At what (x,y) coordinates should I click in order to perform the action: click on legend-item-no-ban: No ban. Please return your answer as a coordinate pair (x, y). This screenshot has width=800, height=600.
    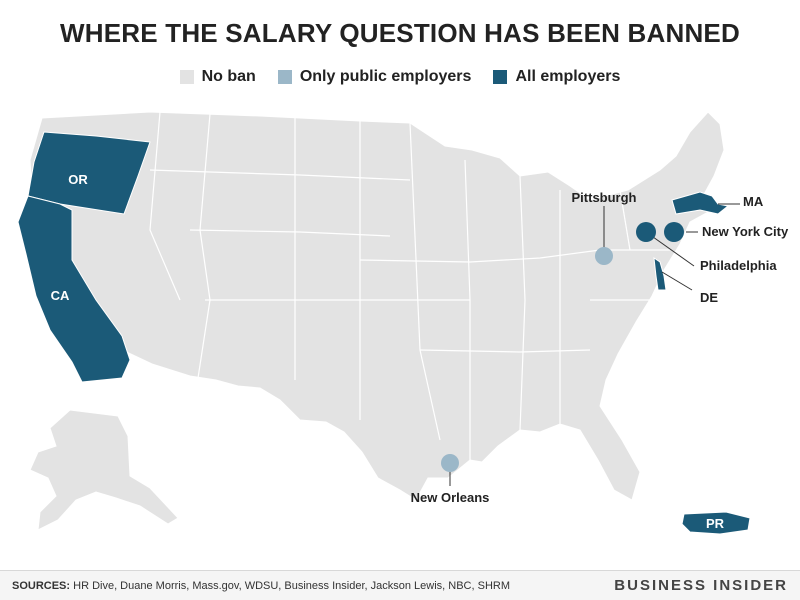
    Looking at the image, I should click on (217, 77).